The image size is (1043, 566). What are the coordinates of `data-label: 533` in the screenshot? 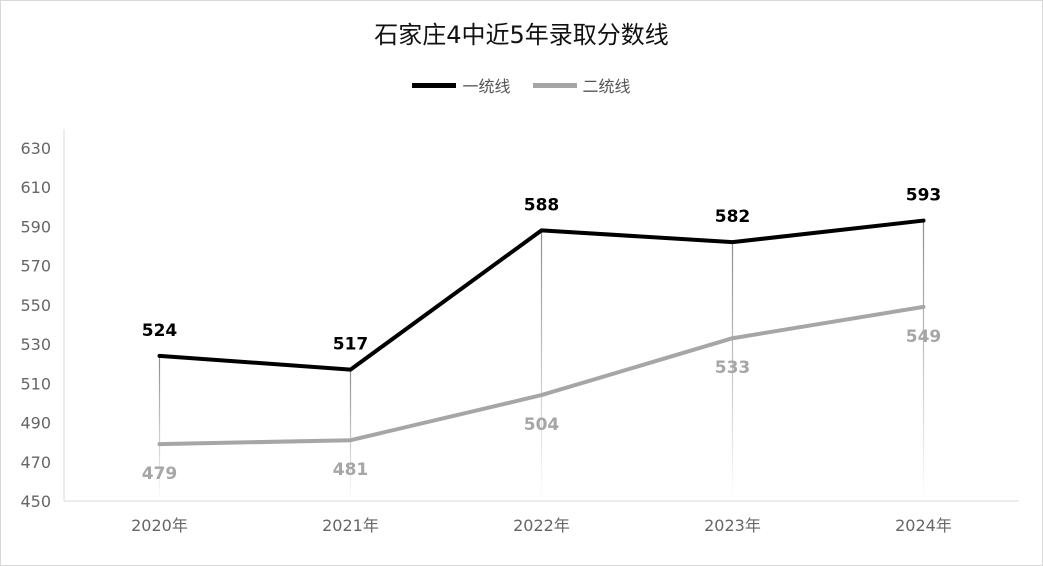 It's located at (733, 368).